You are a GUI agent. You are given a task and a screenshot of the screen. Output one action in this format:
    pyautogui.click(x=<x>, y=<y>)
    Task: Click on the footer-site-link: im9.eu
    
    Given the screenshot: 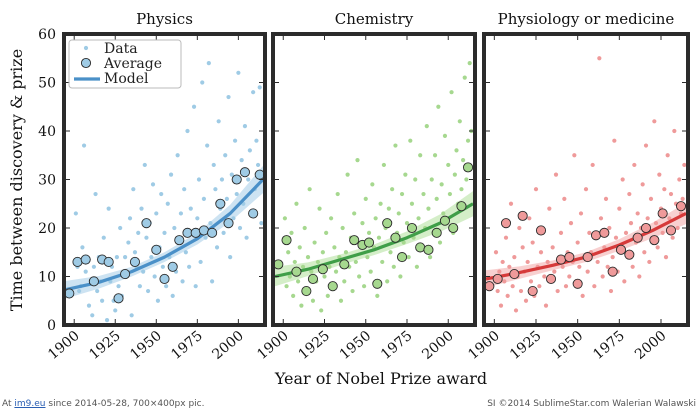 What is the action you would take?
    pyautogui.click(x=30, y=404)
    